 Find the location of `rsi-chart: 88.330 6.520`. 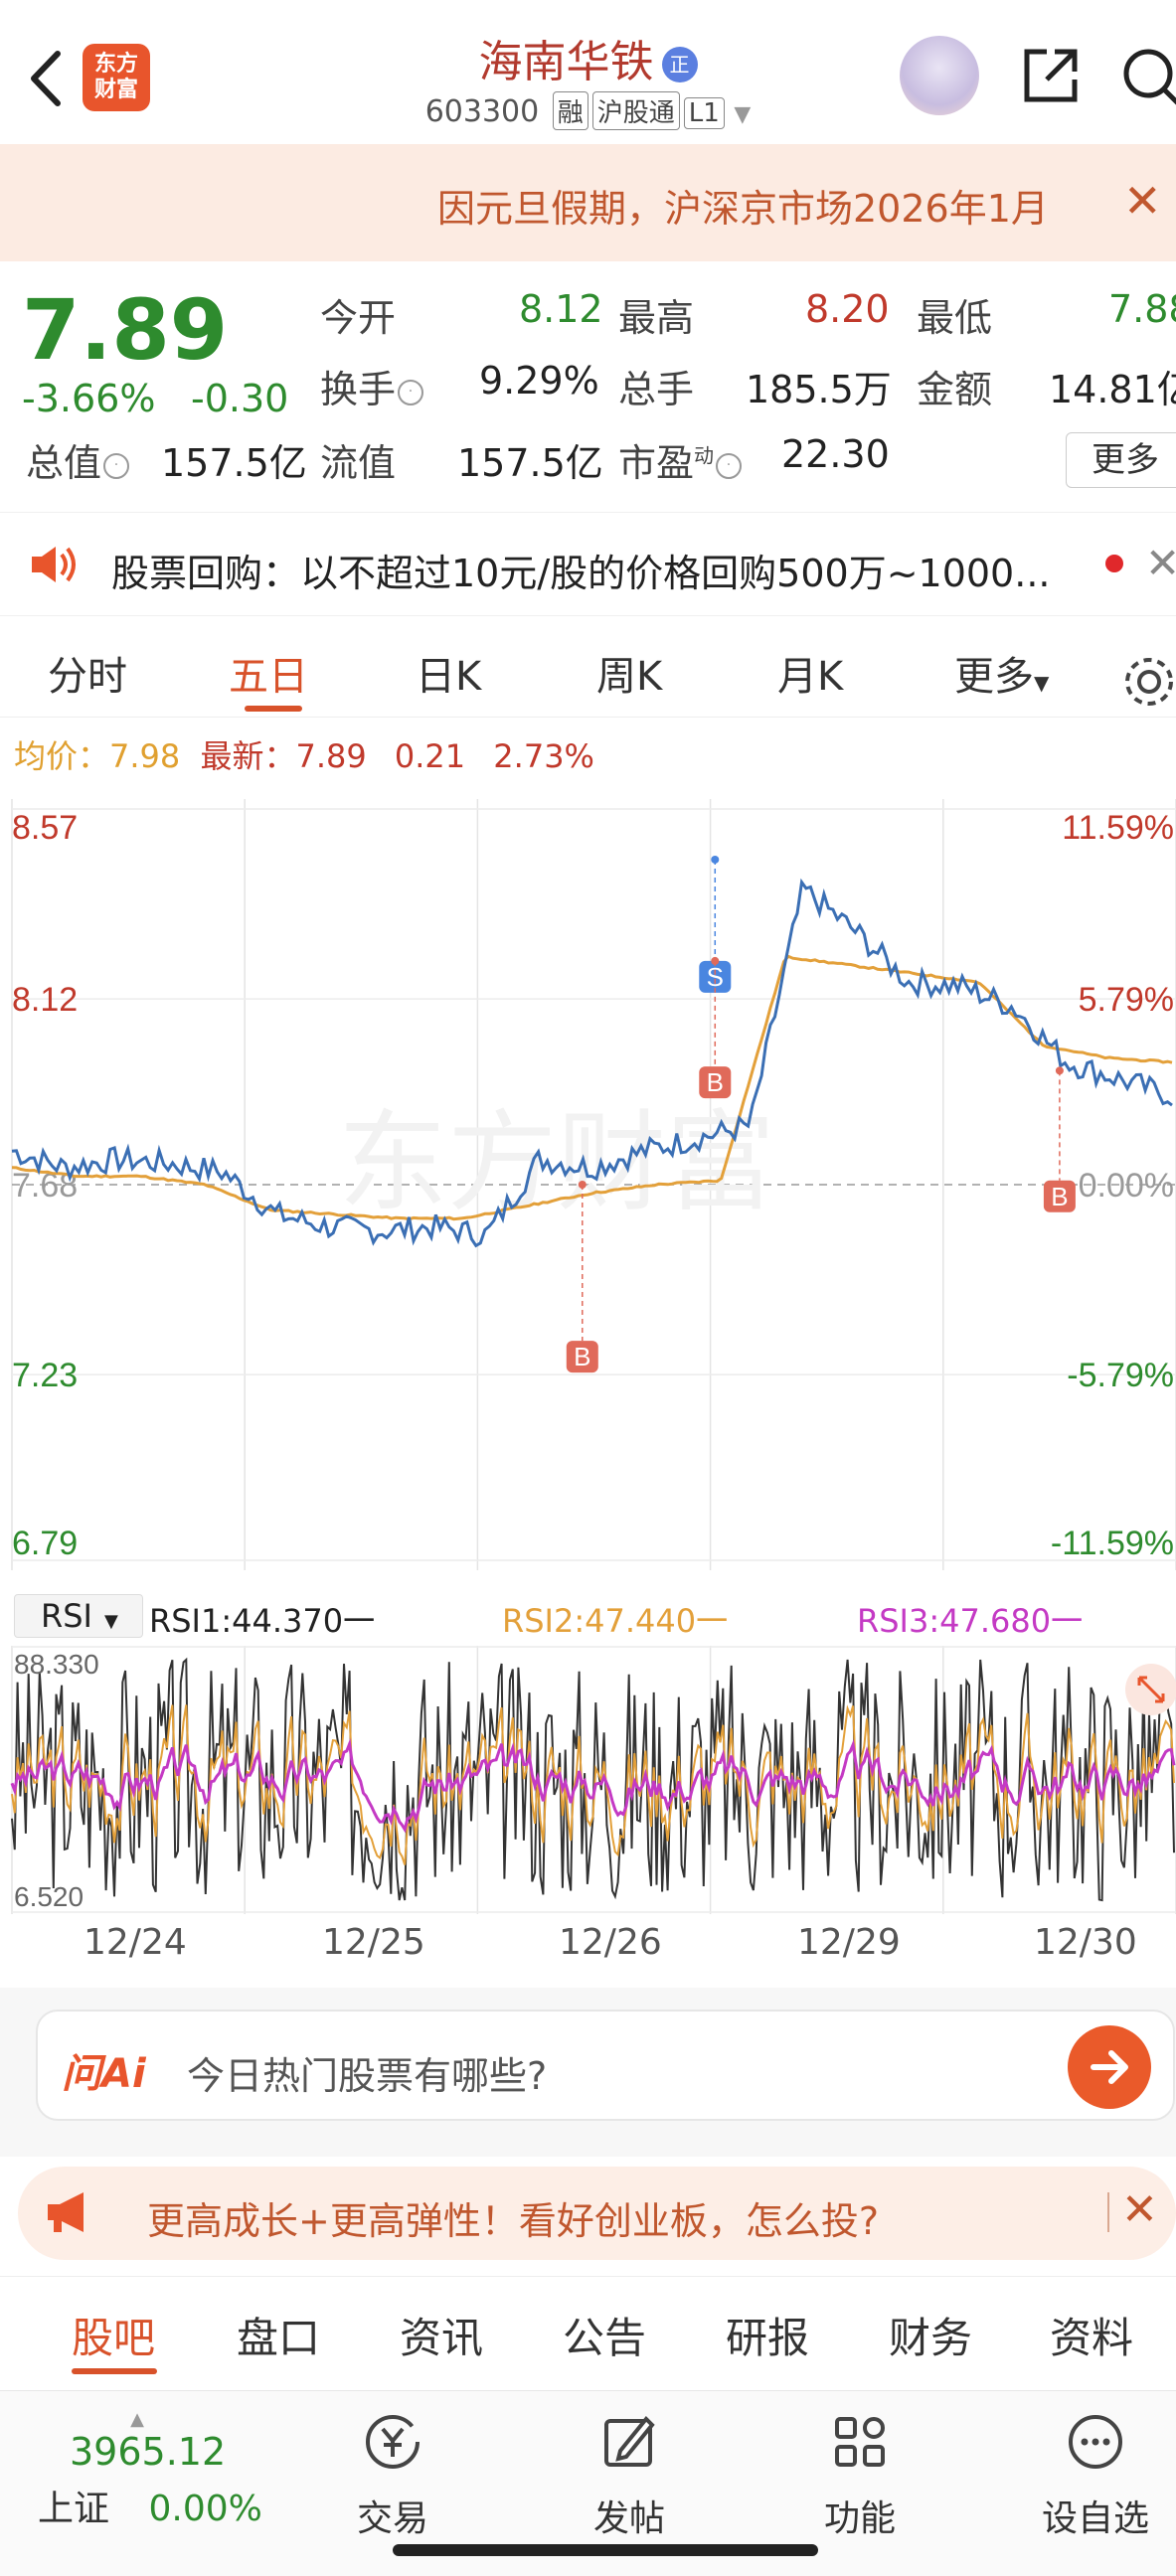

rsi-chart: 88.330 6.520 is located at coordinates (588, 1780).